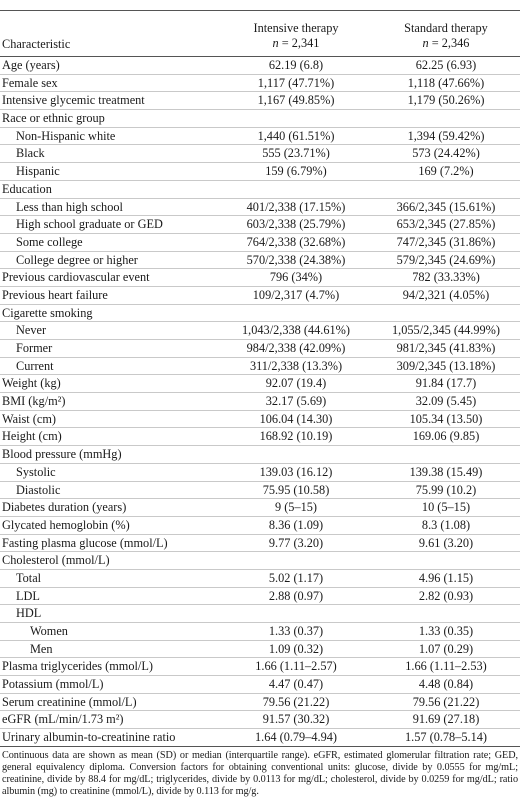 The image size is (520, 799). I want to click on standard-value: 8.3 (1.08), so click(446, 524).